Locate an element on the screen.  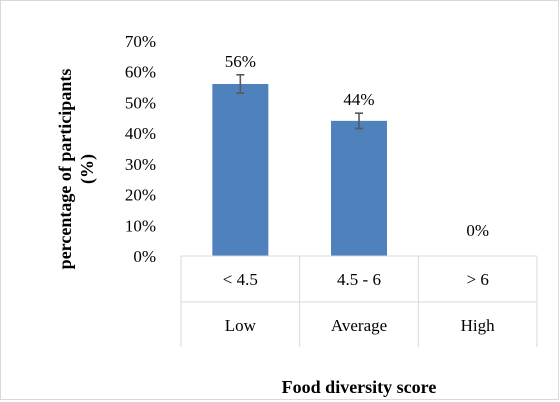
x-tick-label: 4.5 - 6 is located at coordinates (359, 279).